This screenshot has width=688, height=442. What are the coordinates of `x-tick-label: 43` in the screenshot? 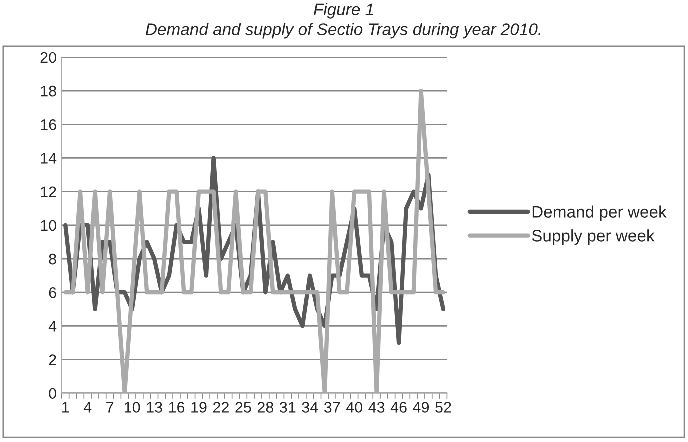 It's located at (376, 407).